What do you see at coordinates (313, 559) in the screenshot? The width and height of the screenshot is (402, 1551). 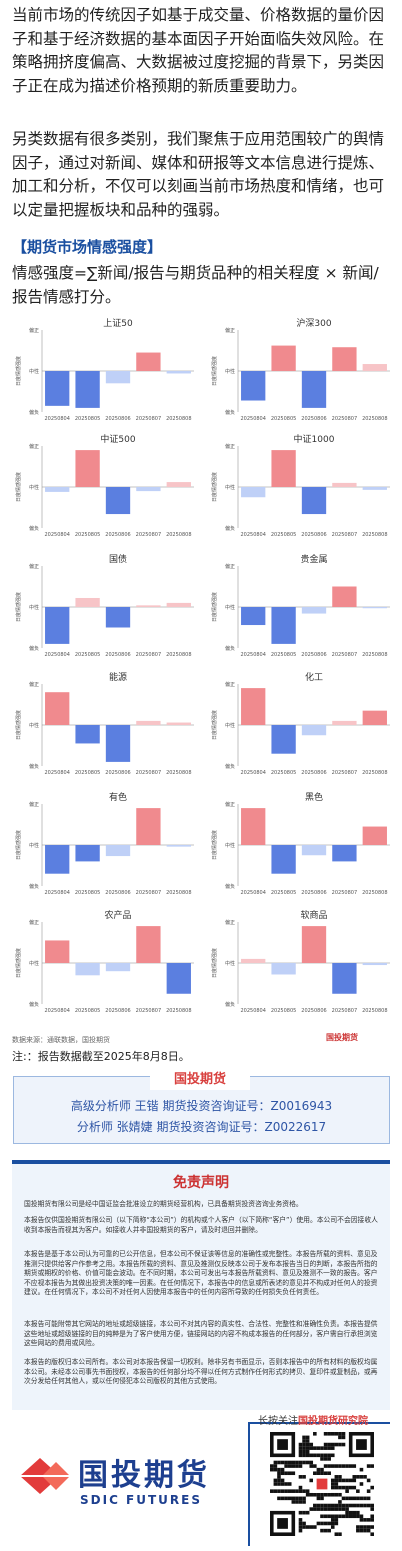 I see `chart-title: 贵金属` at bounding box center [313, 559].